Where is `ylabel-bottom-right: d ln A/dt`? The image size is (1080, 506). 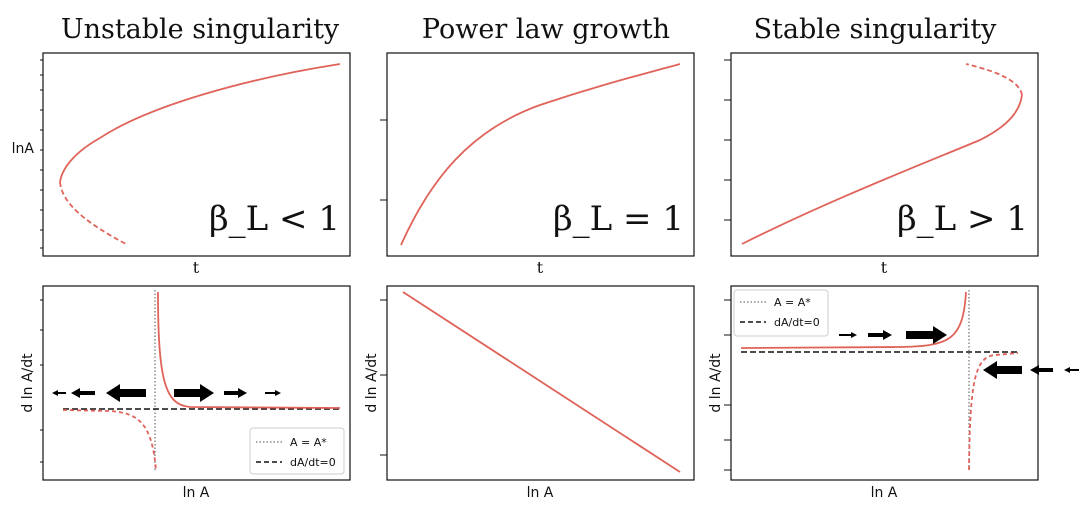 ylabel-bottom-right: d ln A/dt is located at coordinates (716, 383).